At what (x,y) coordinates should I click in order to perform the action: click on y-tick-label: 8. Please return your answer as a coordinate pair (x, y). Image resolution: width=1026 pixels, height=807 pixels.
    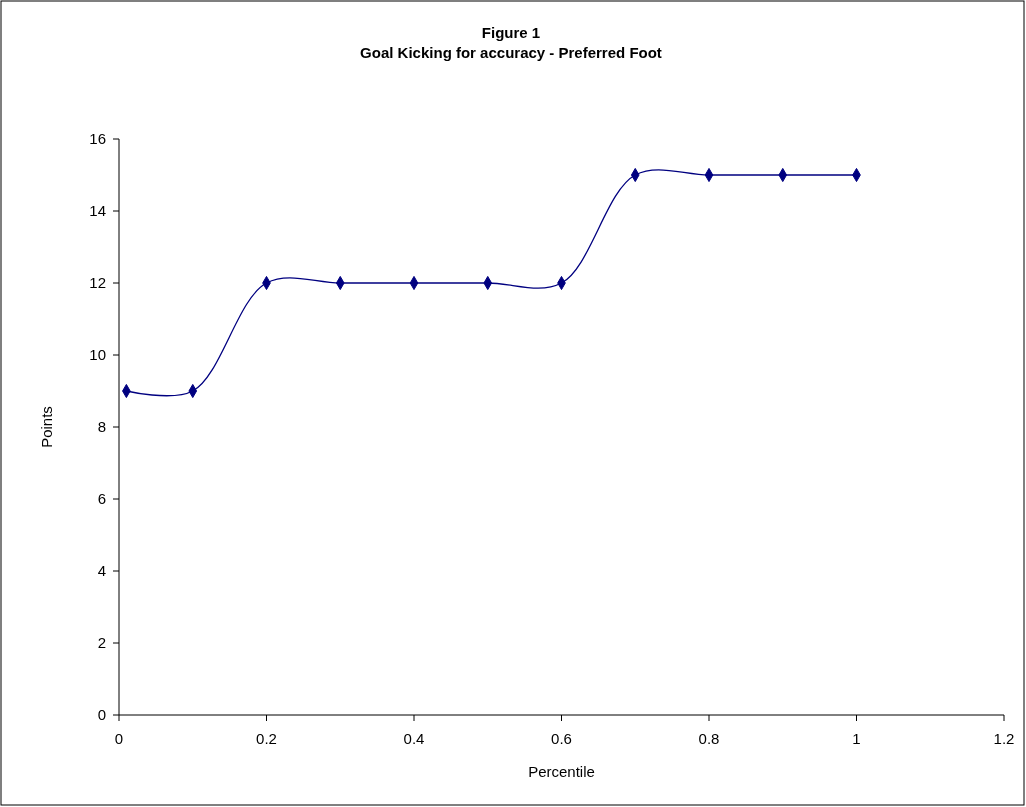
    Looking at the image, I should click on (101, 426).